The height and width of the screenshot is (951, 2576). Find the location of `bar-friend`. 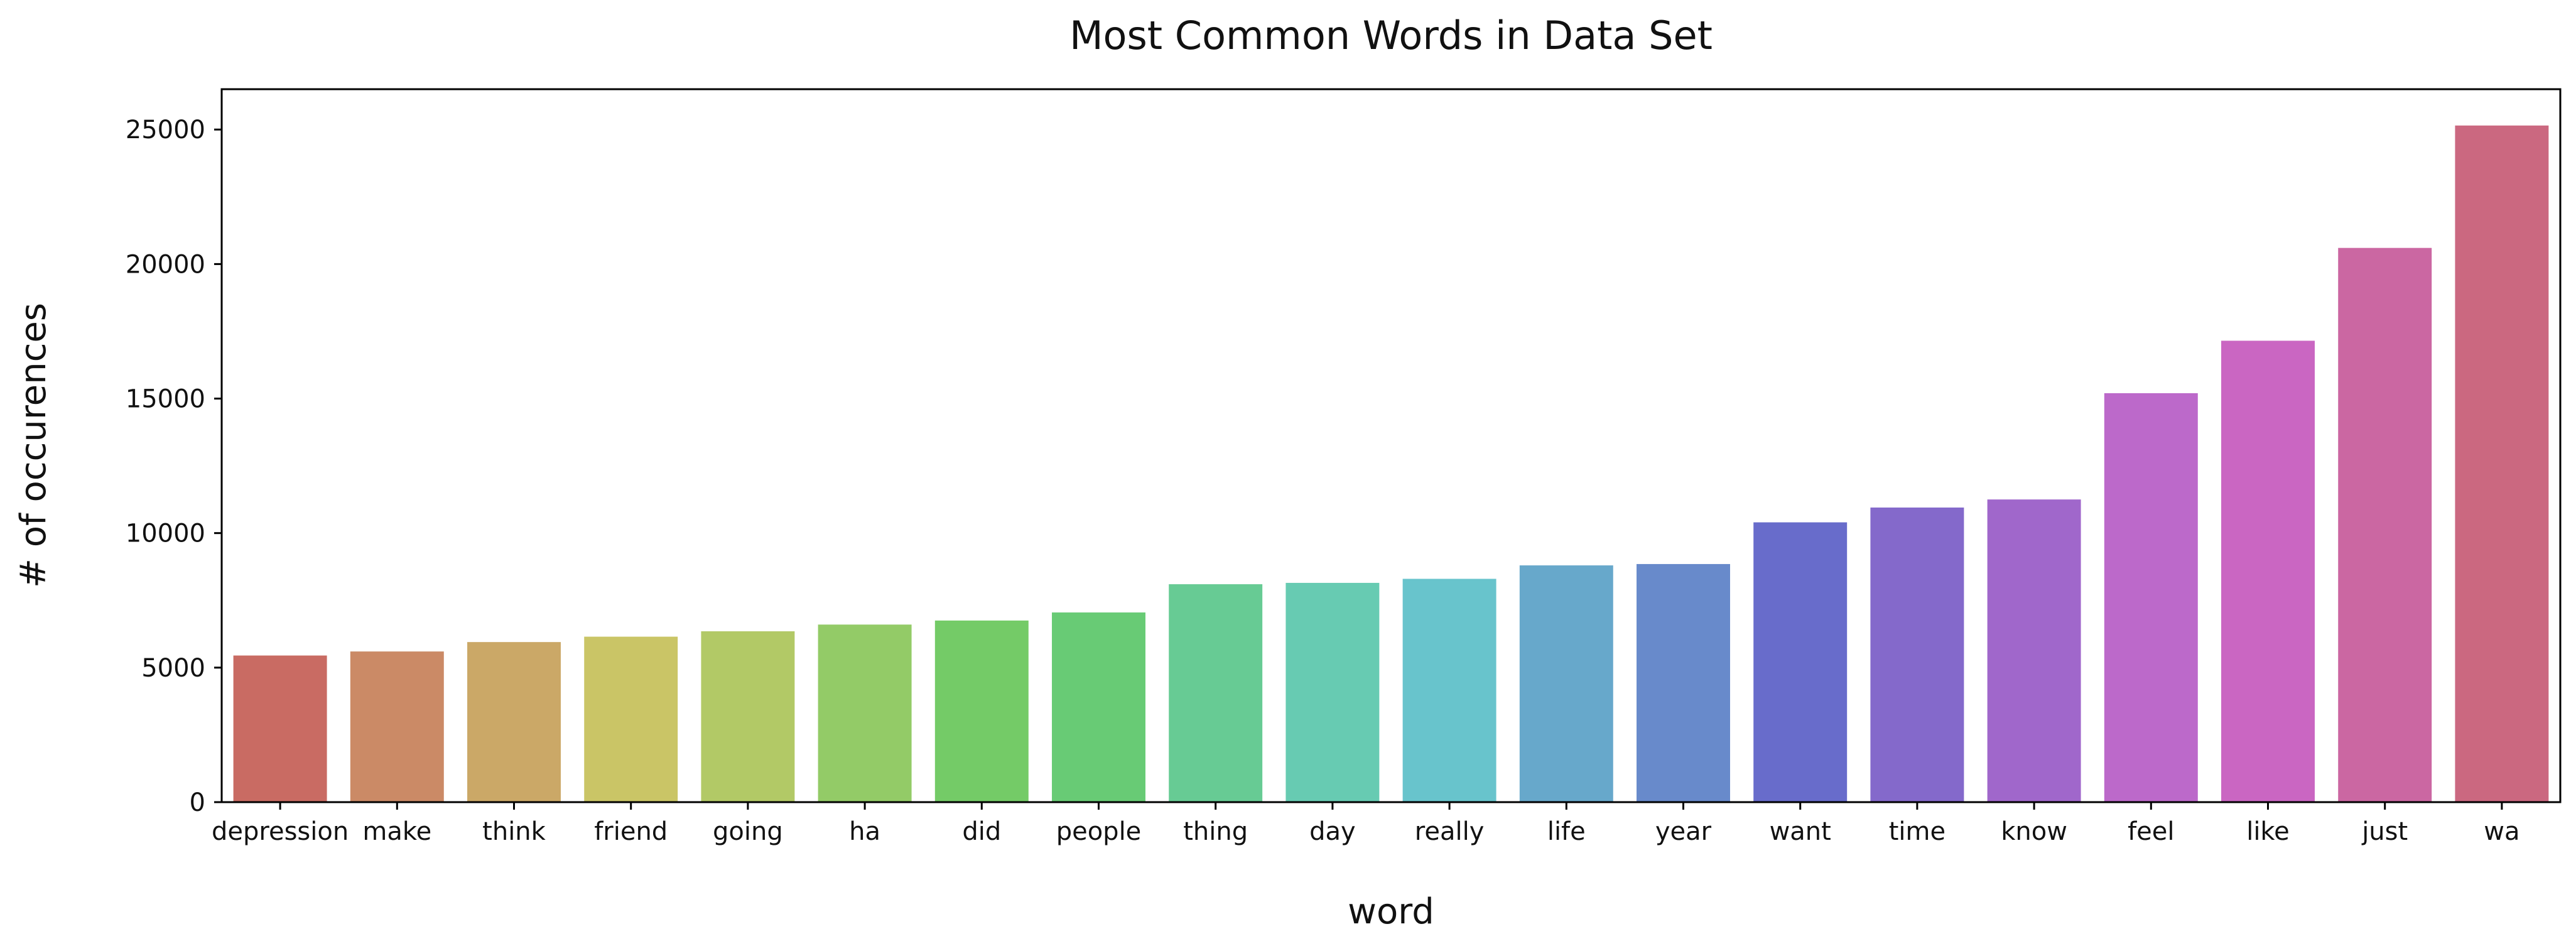

bar-friend is located at coordinates (631, 719).